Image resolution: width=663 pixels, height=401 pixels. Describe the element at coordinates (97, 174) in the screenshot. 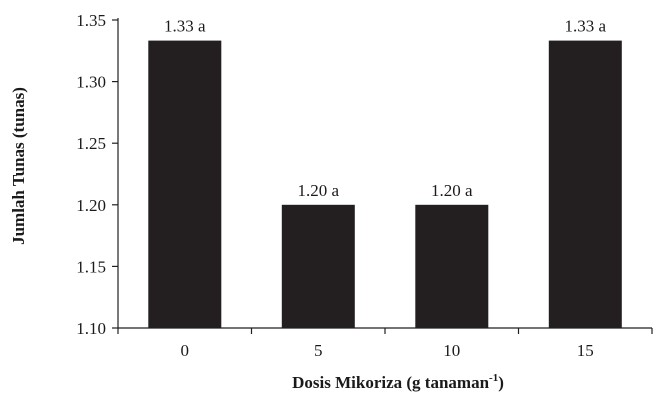

I see `y-axis: 1.10 1.15 1.20 1.25 1.30 1.35` at that location.